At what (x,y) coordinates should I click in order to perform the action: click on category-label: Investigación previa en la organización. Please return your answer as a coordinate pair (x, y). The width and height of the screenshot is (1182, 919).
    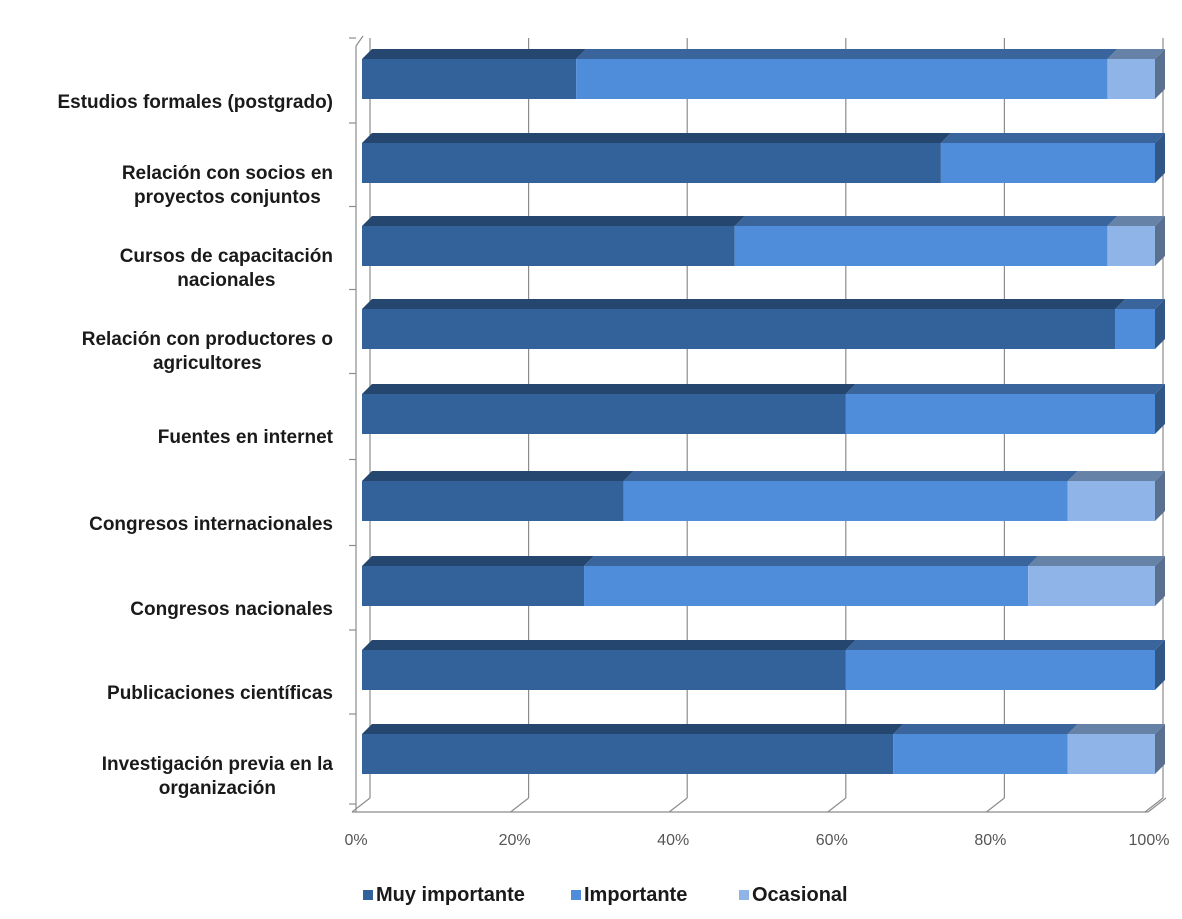
    Looking at the image, I should click on (218, 776).